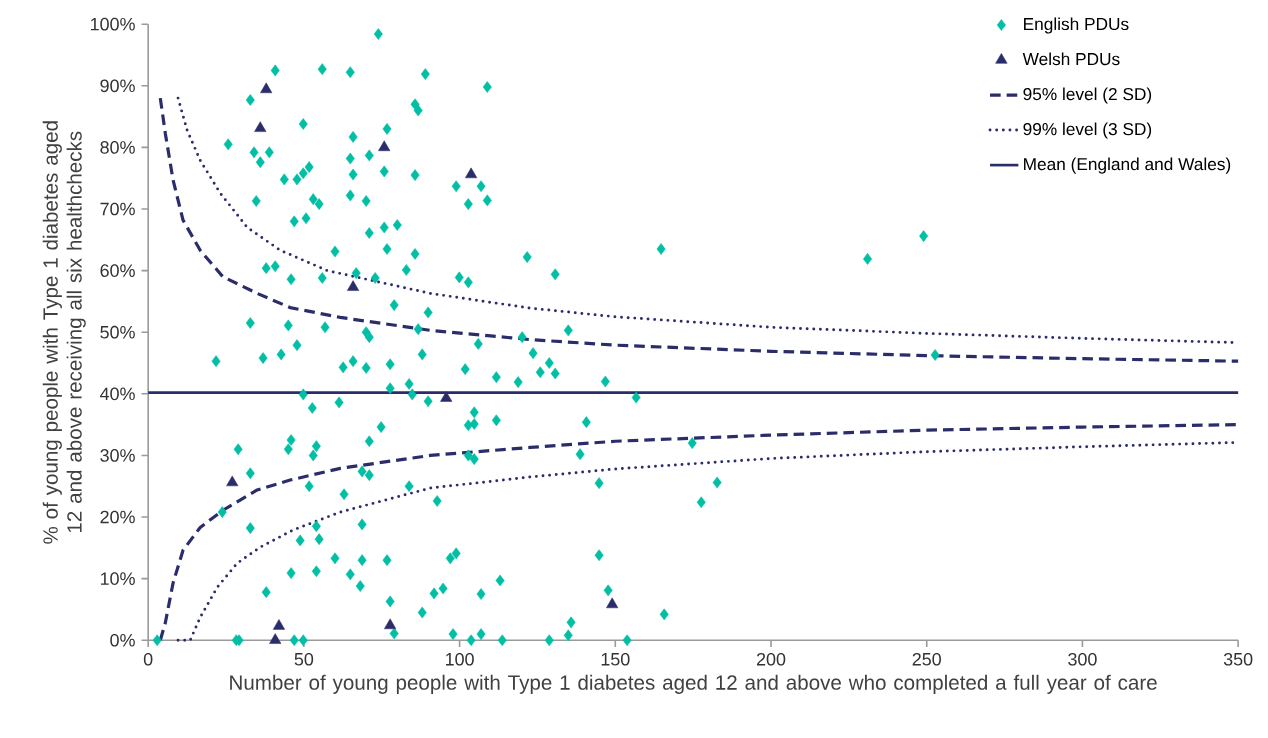 This screenshot has height=738, width=1268. What do you see at coordinates (1238, 659) in the screenshot?
I see `x-tick-label: 350` at bounding box center [1238, 659].